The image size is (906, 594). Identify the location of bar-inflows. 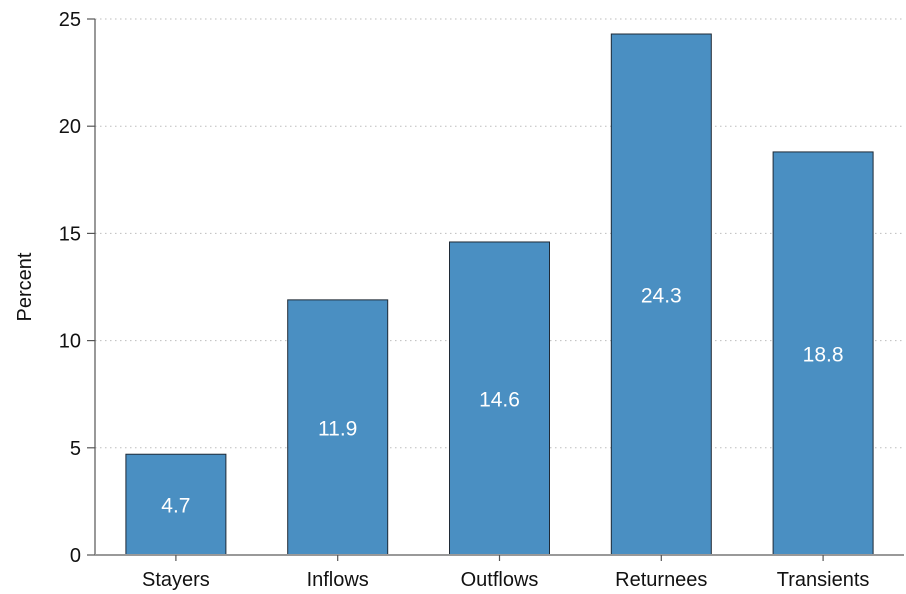
(338, 427).